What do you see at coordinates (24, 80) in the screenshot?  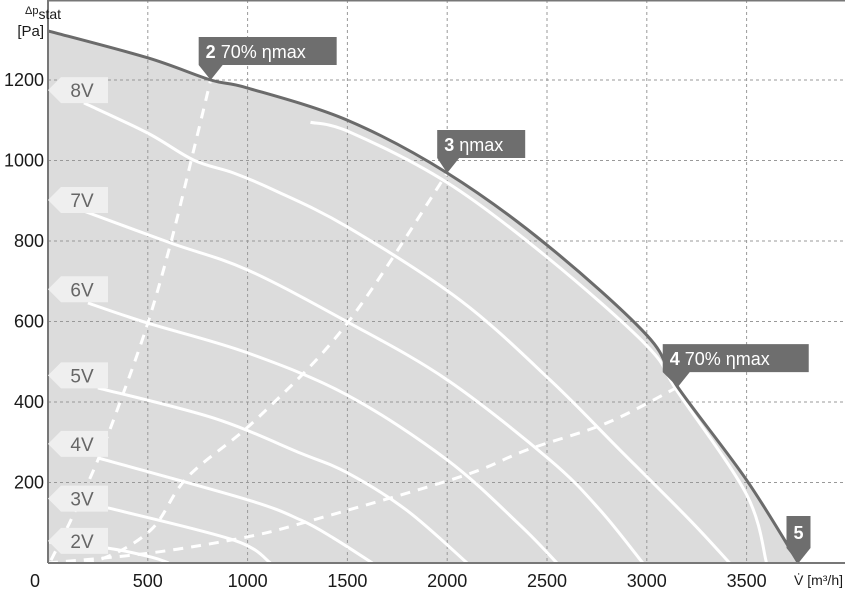 I see `y-tick-label: 1200` at bounding box center [24, 80].